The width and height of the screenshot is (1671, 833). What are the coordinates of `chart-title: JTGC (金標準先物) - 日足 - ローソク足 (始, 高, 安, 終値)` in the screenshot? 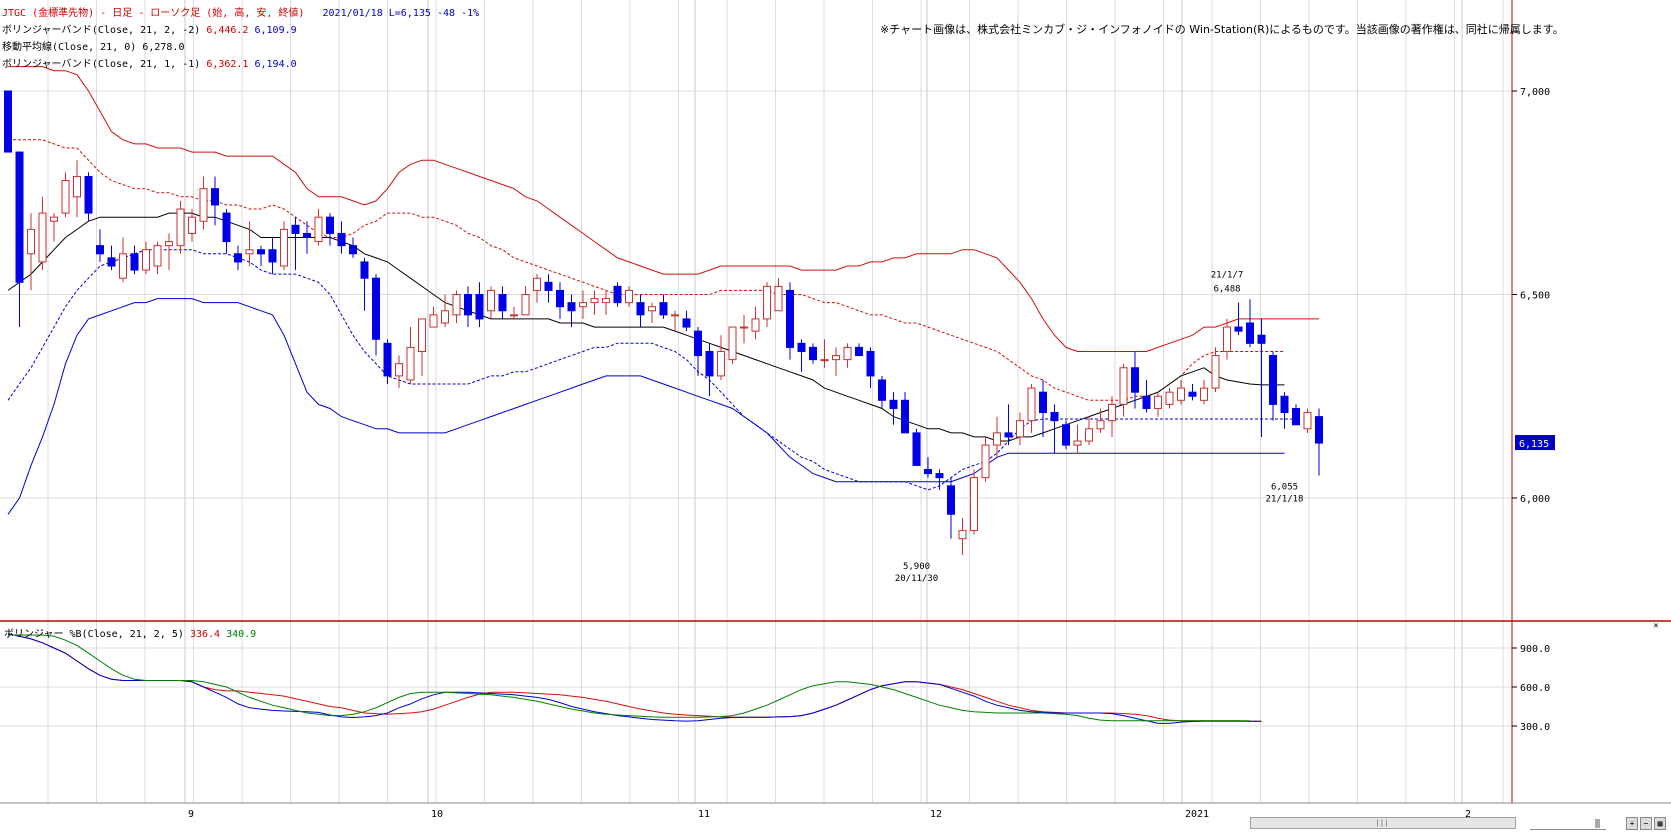 It's located at (153, 13).